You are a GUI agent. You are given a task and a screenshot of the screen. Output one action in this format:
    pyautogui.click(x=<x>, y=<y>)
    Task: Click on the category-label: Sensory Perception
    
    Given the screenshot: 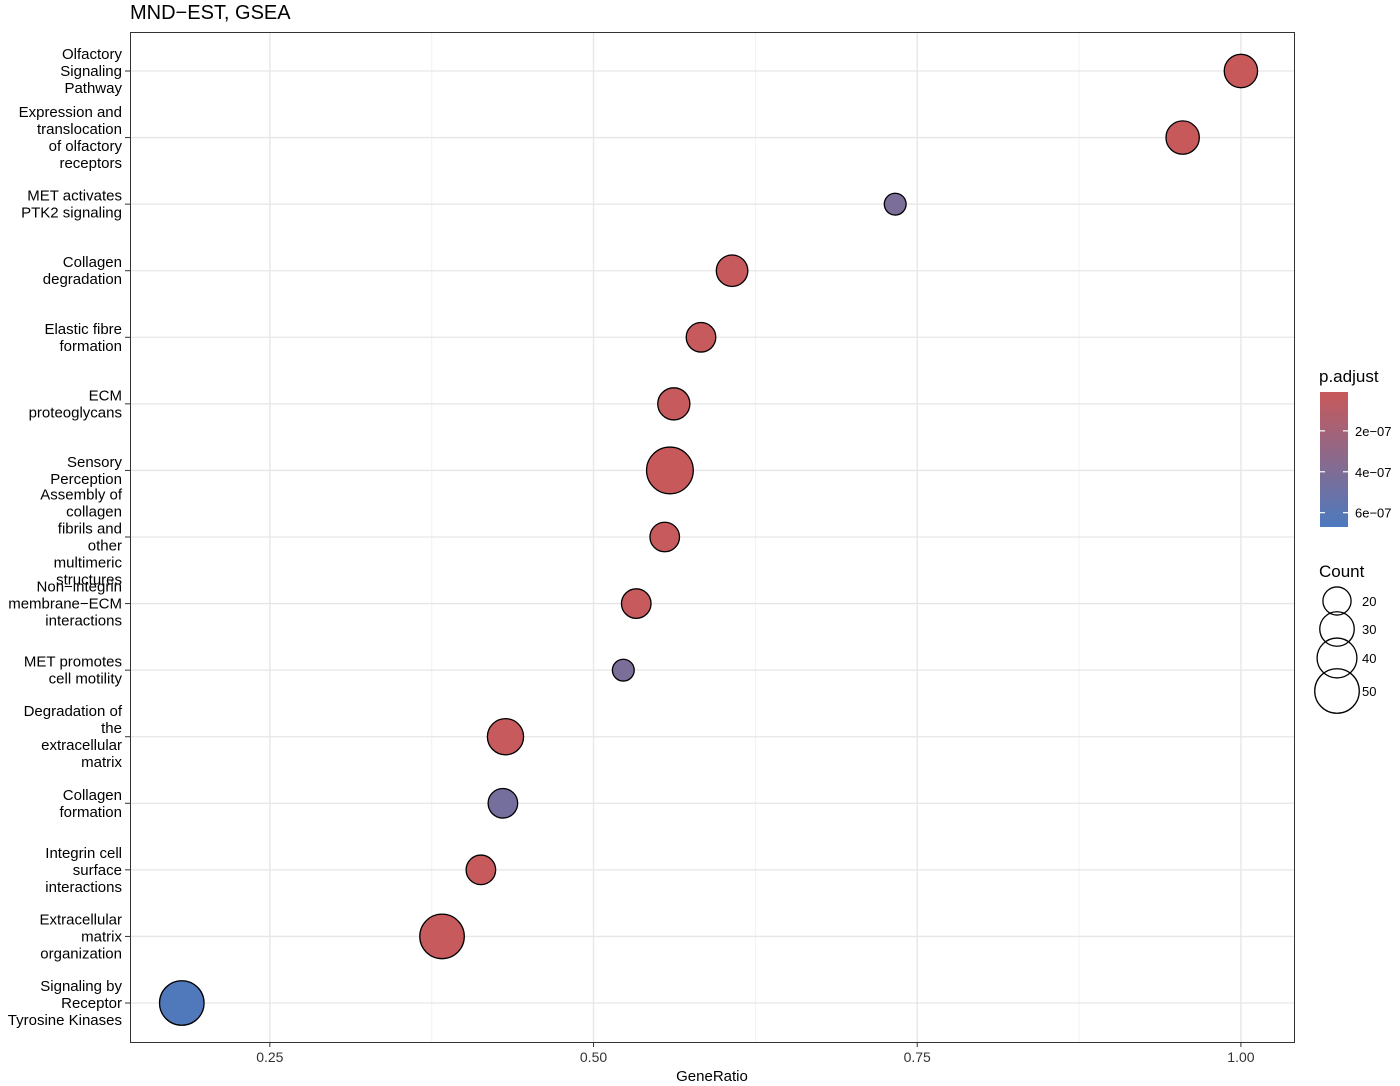 What is the action you would take?
    pyautogui.click(x=86, y=471)
    